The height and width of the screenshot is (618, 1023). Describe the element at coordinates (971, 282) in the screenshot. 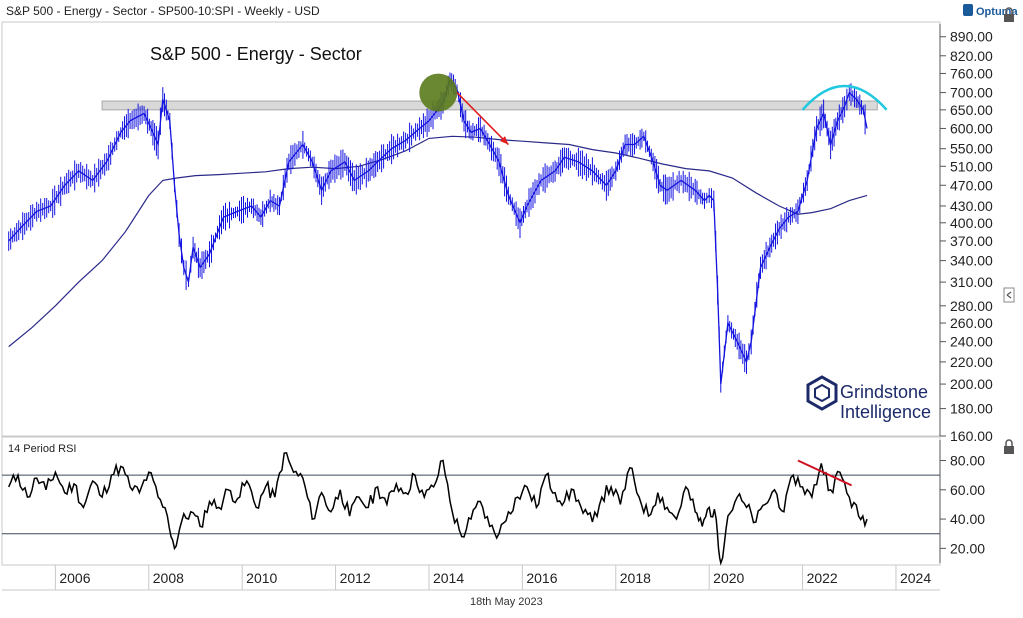

I see `price-tick-label: 310.00` at that location.